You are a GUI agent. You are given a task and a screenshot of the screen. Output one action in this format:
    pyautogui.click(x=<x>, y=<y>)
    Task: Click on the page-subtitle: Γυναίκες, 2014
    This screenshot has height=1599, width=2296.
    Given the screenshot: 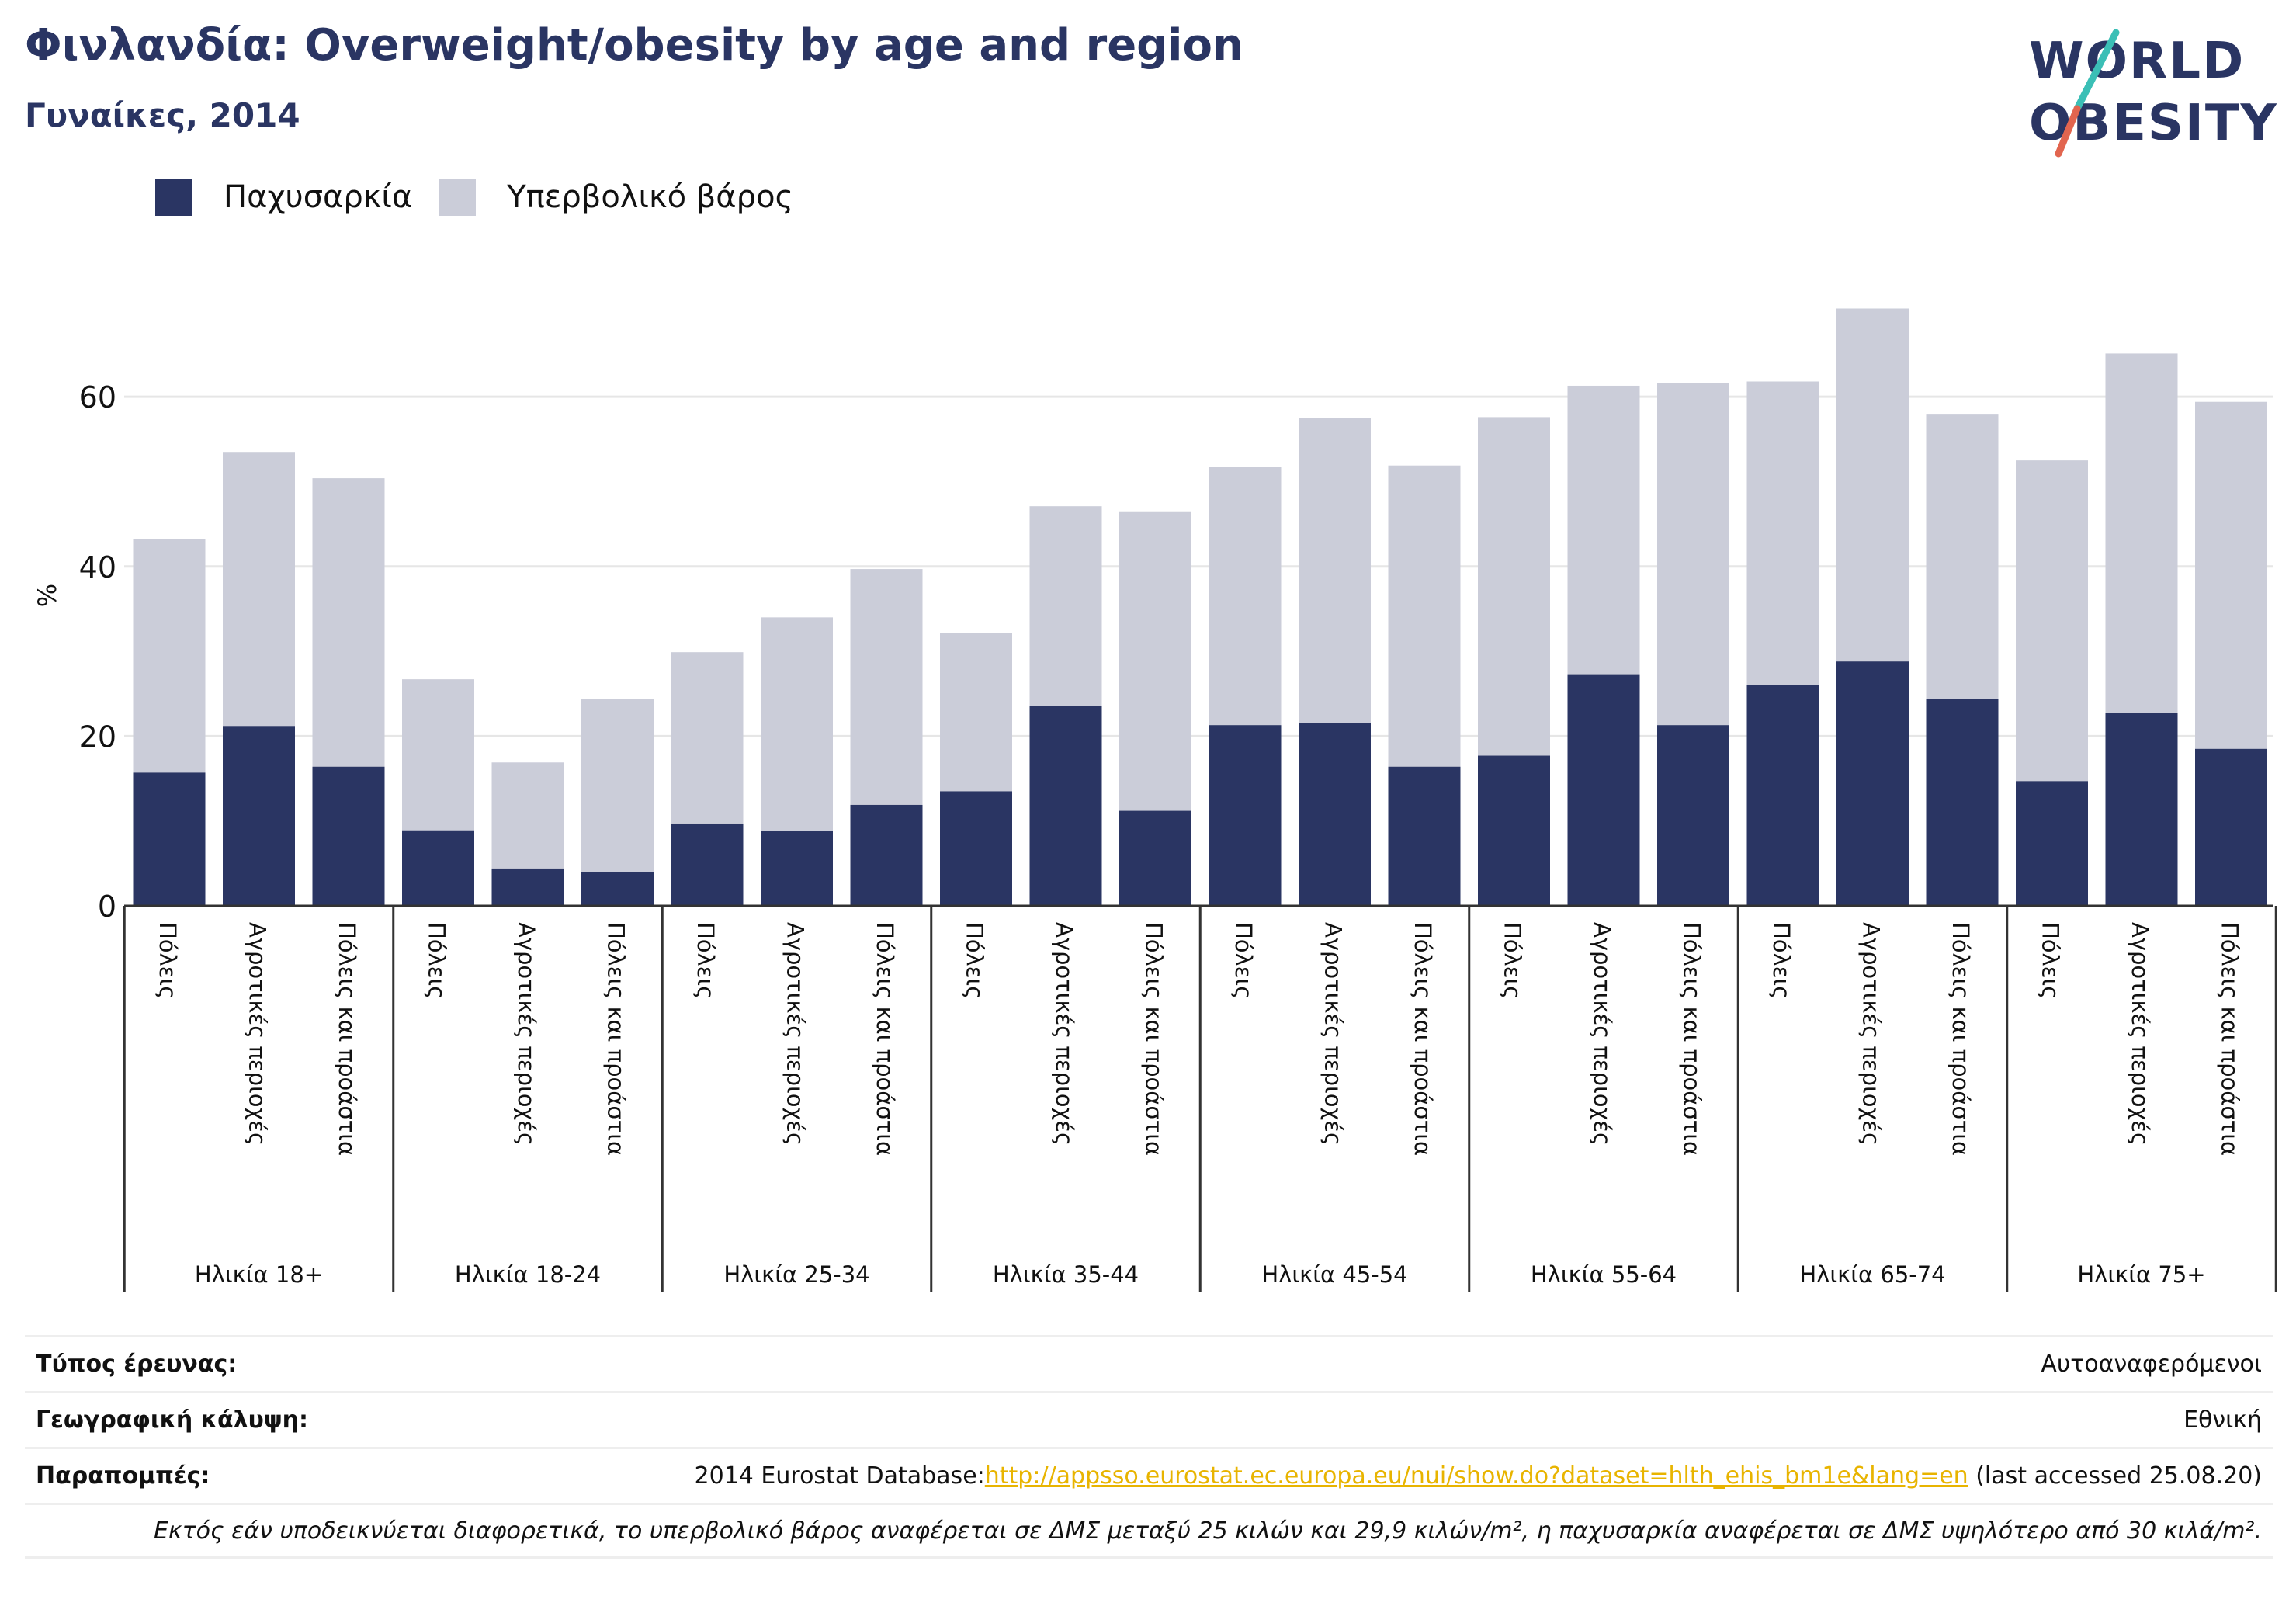 What is the action you would take?
    pyautogui.click(x=162, y=115)
    